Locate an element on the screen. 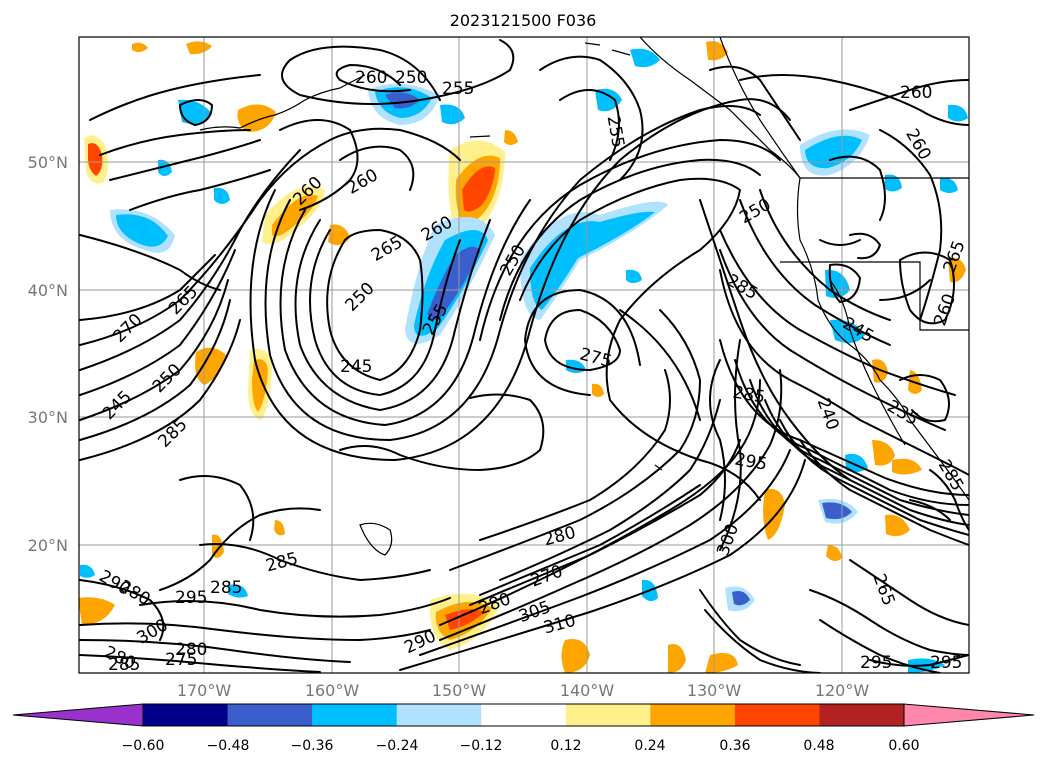  longitude-labels: 170°W 160°W 150°W 140°W 130°W 120°W is located at coordinates (523, 690).